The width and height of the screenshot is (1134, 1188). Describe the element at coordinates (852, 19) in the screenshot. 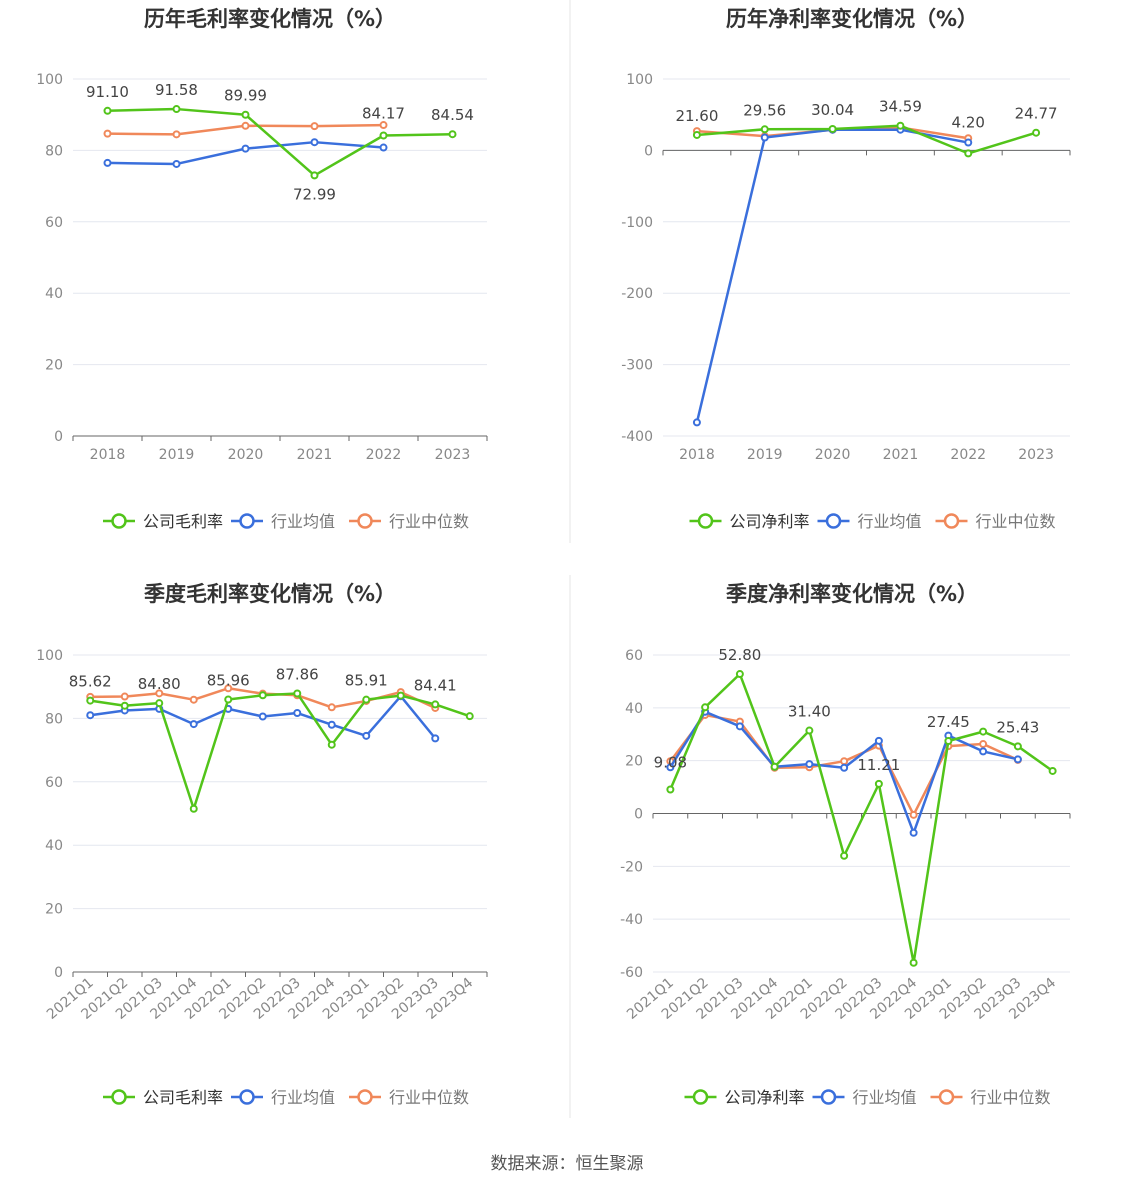

I see `chart-title: 历年净利率变化情况（%）` at that location.